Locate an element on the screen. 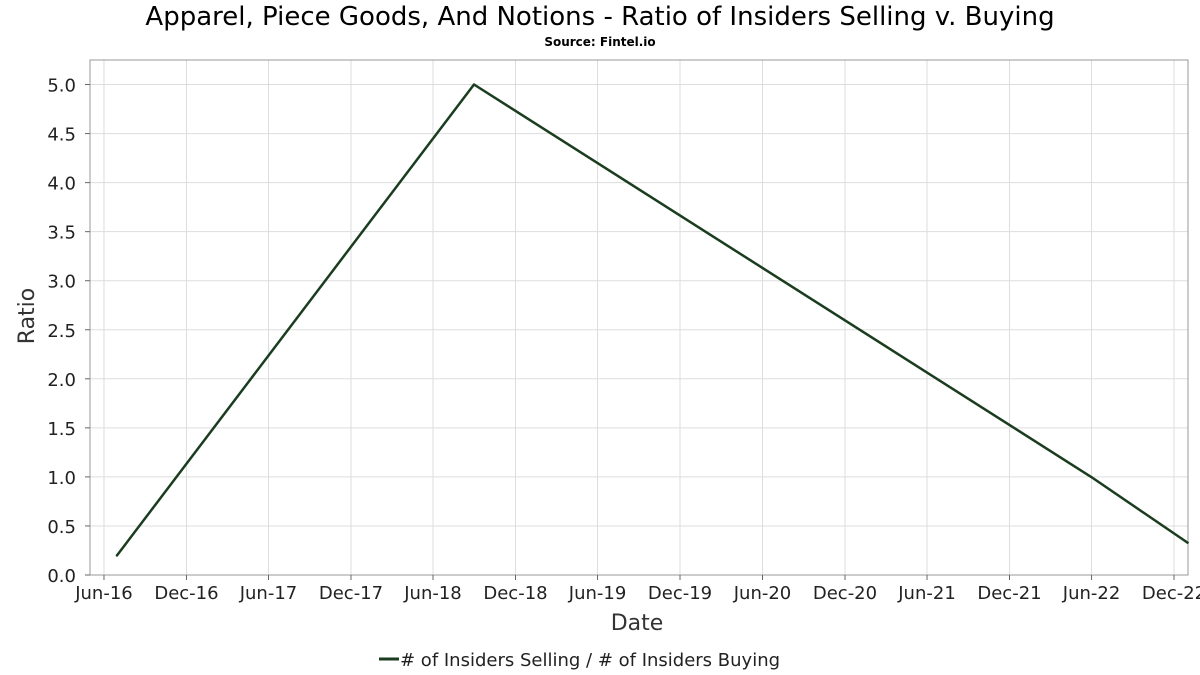 The image size is (1200, 675). y-tick-label: 2.5 is located at coordinates (61, 331).